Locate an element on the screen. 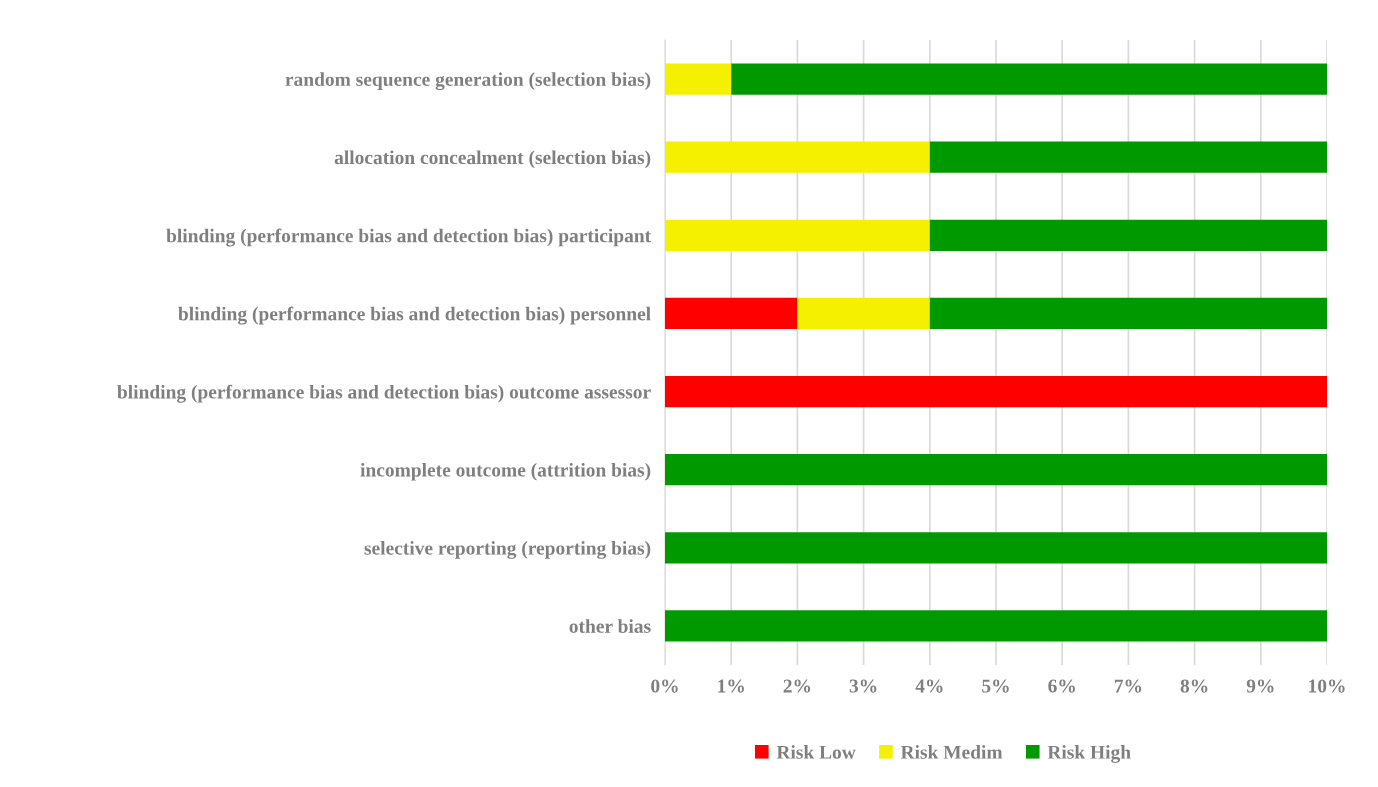 This screenshot has width=1378, height=787. x-tick-label: 4% is located at coordinates (929, 686).